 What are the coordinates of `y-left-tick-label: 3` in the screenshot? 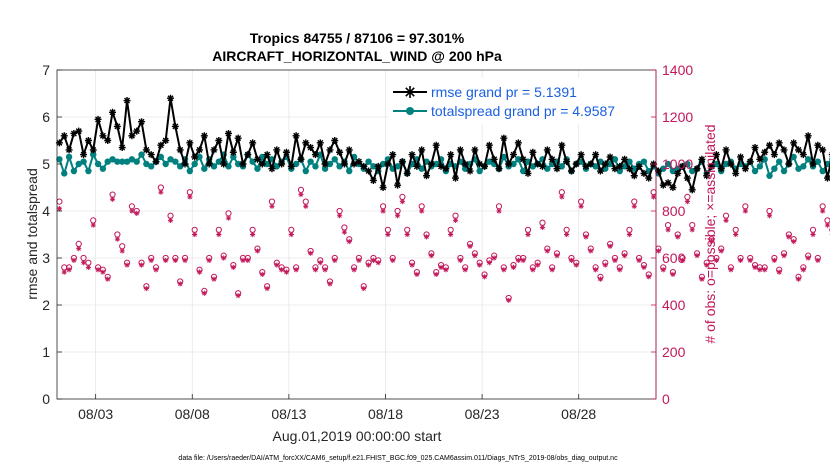 It's located at (46, 258).